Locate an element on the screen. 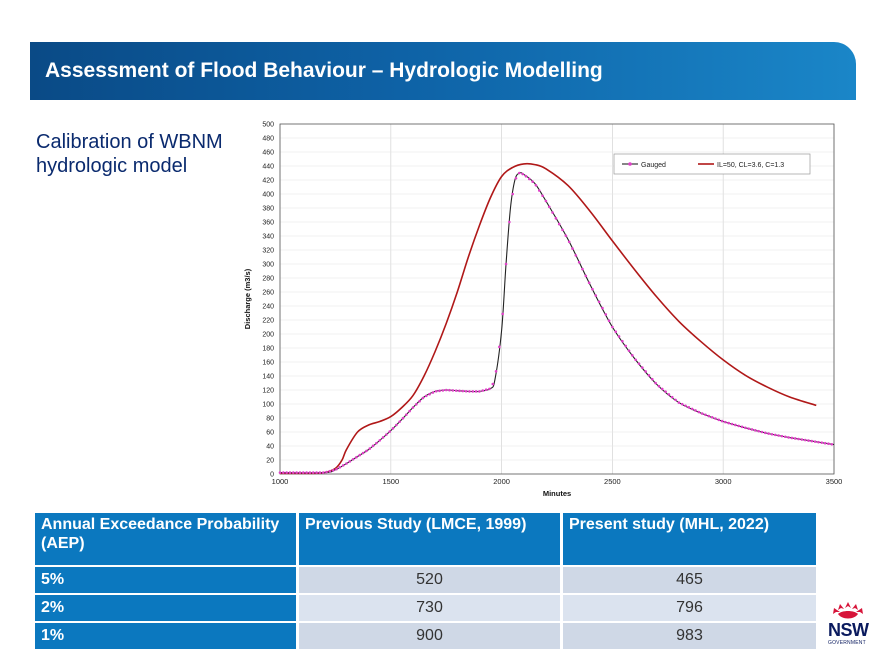 This screenshot has height=665, width=886. nsw-government-logo: NSW GOVERNMENT is located at coordinates (850, 626).